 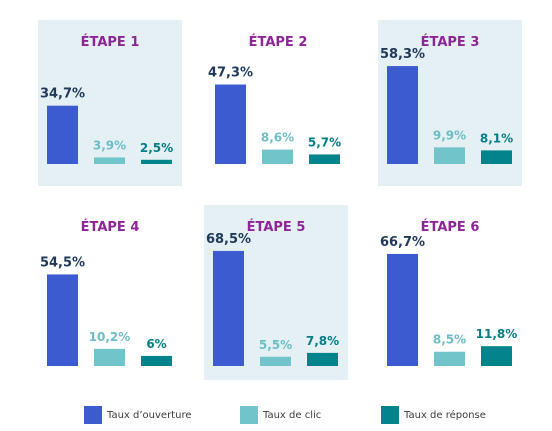 I want to click on chart-panel-step-4: ÉTAPE 4 54,5% 10,2% 6%, so click(x=110, y=292).